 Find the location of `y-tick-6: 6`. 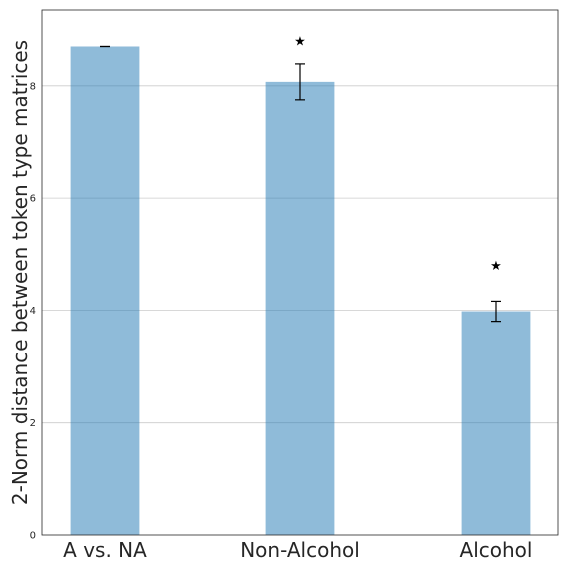

y-tick-6: 6 is located at coordinates (33, 199).